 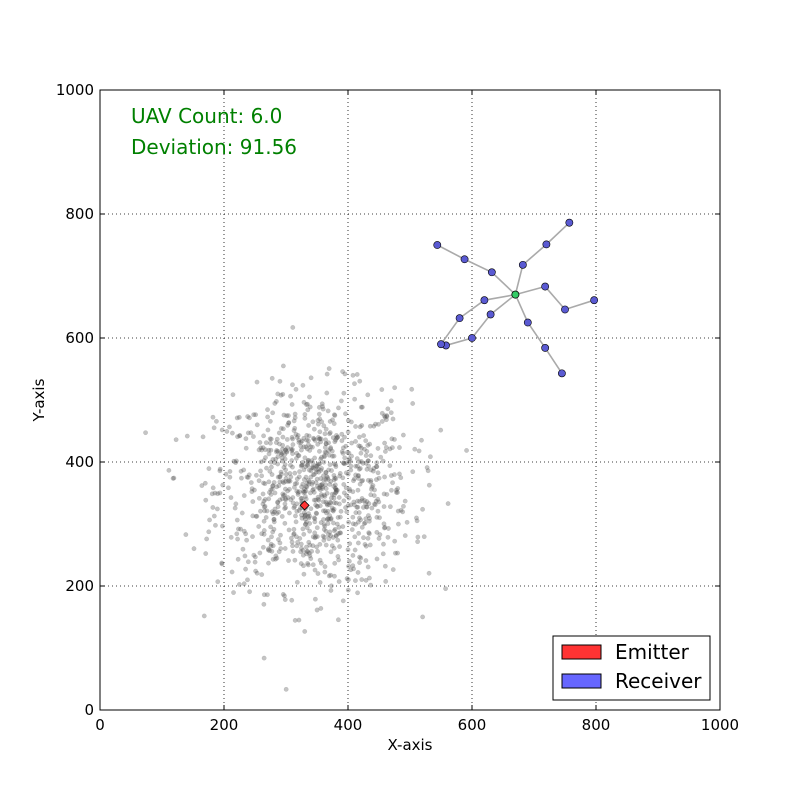 I want to click on x-tick-label: 1000, so click(x=720, y=725).